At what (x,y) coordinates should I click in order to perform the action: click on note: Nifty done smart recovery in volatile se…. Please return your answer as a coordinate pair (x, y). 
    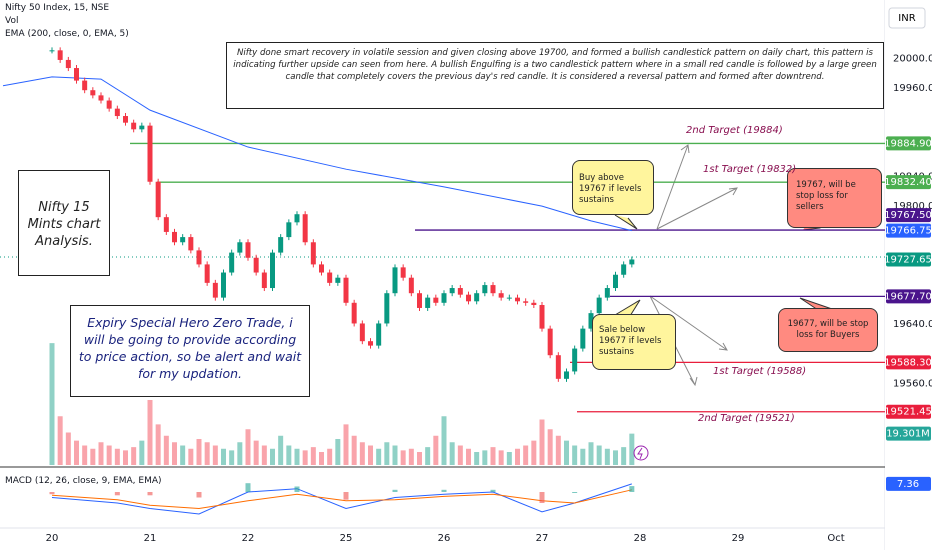
    Looking at the image, I should click on (555, 75).